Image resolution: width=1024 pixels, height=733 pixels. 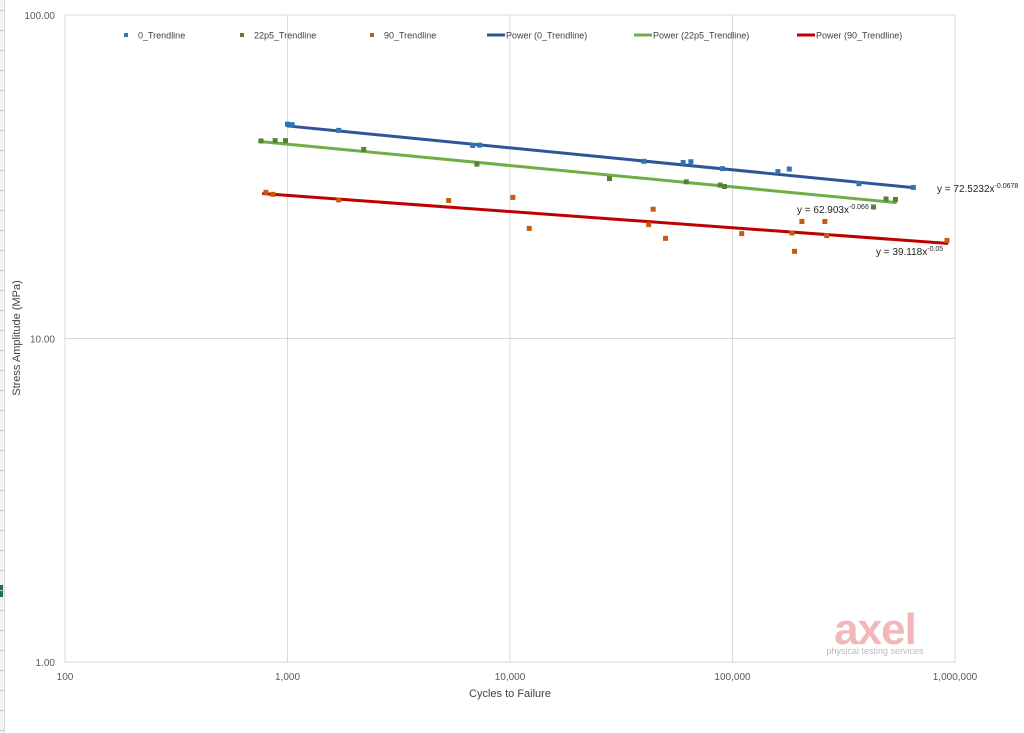 What do you see at coordinates (510, 694) in the screenshot?
I see `x-axis-title: Cycles to Failure` at bounding box center [510, 694].